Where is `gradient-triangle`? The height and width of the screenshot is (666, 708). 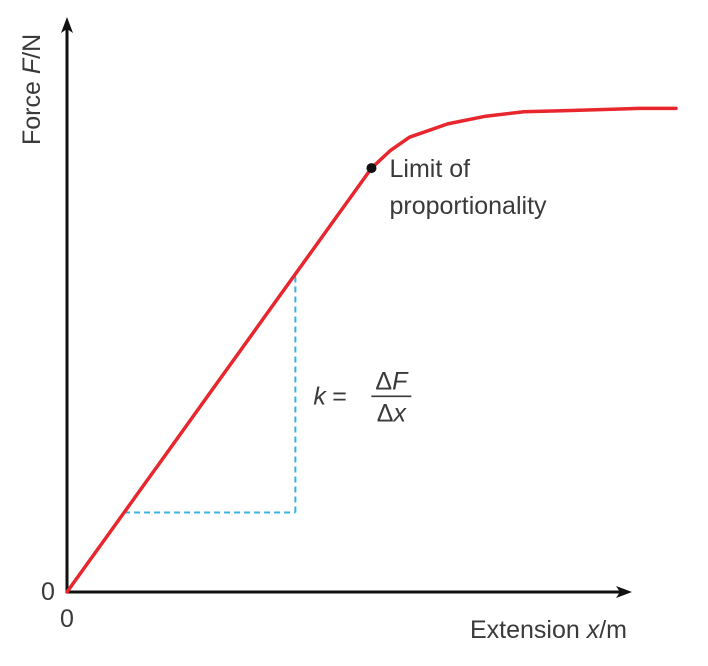
gradient-triangle is located at coordinates (210, 394).